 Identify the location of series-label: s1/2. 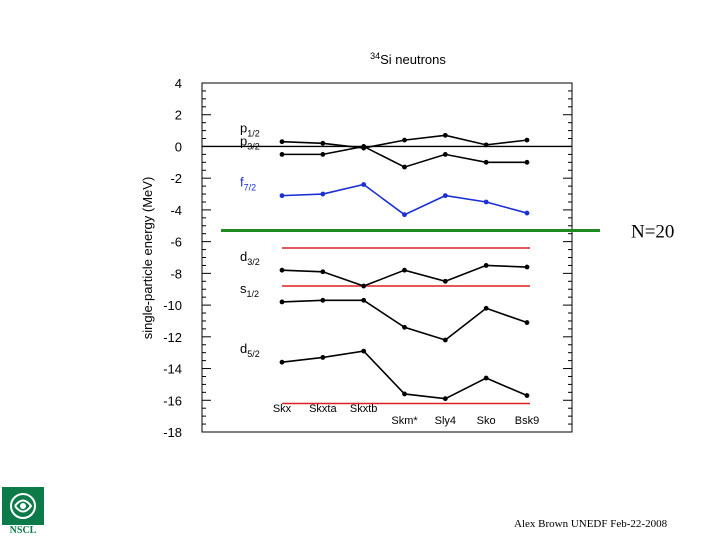
(249, 290).